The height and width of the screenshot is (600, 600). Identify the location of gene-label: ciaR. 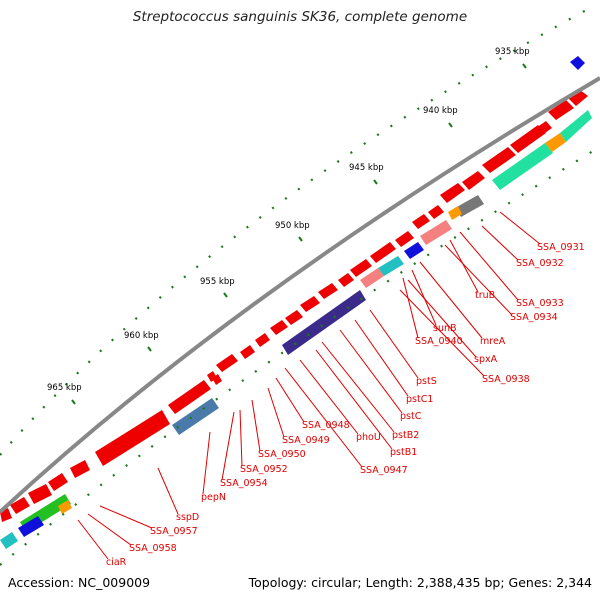
(116, 562).